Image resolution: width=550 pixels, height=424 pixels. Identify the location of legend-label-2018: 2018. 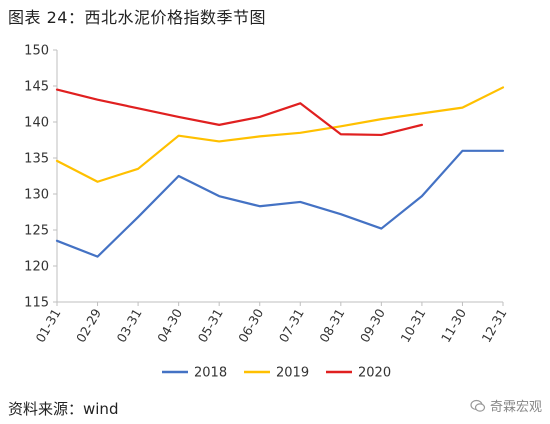
(210, 373).